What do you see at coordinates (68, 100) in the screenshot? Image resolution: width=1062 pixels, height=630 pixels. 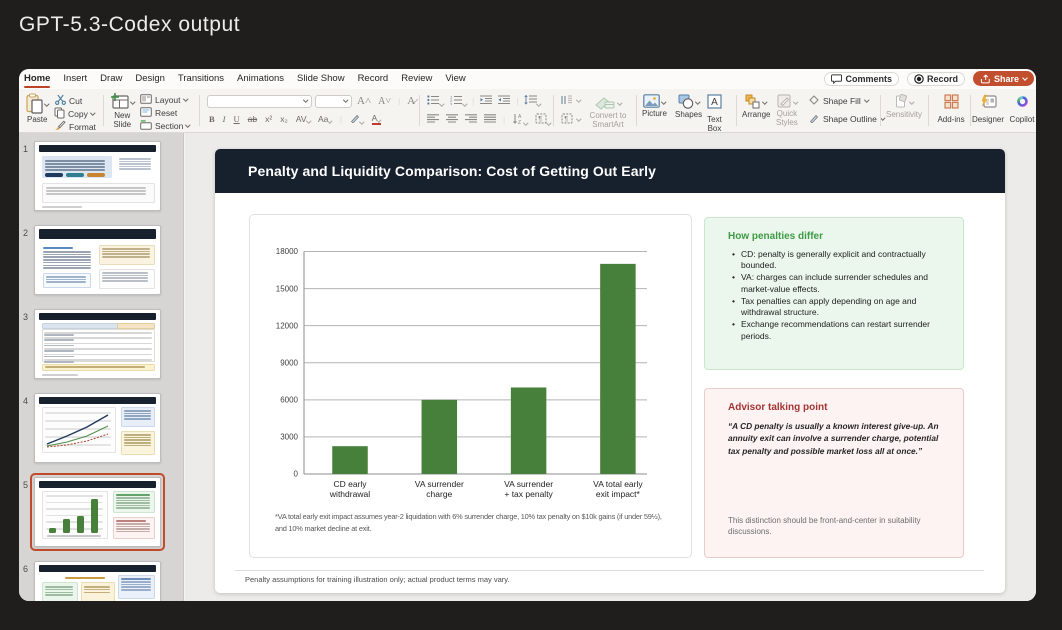 I see `cut-button: Cut` at bounding box center [68, 100].